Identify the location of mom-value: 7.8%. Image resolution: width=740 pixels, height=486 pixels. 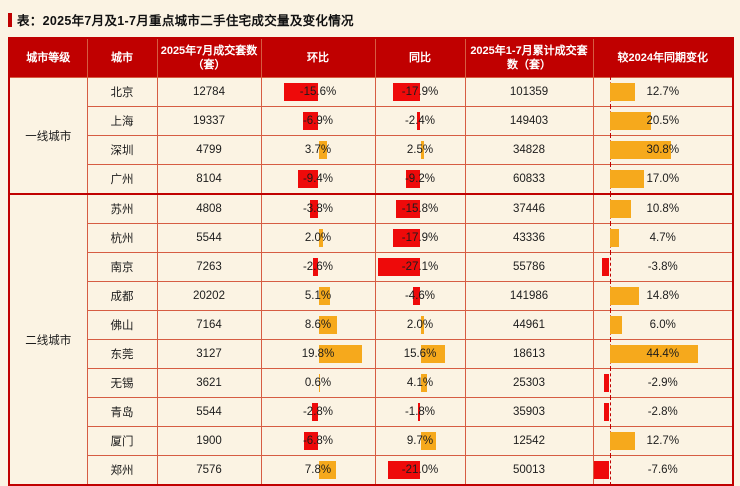
(318, 470).